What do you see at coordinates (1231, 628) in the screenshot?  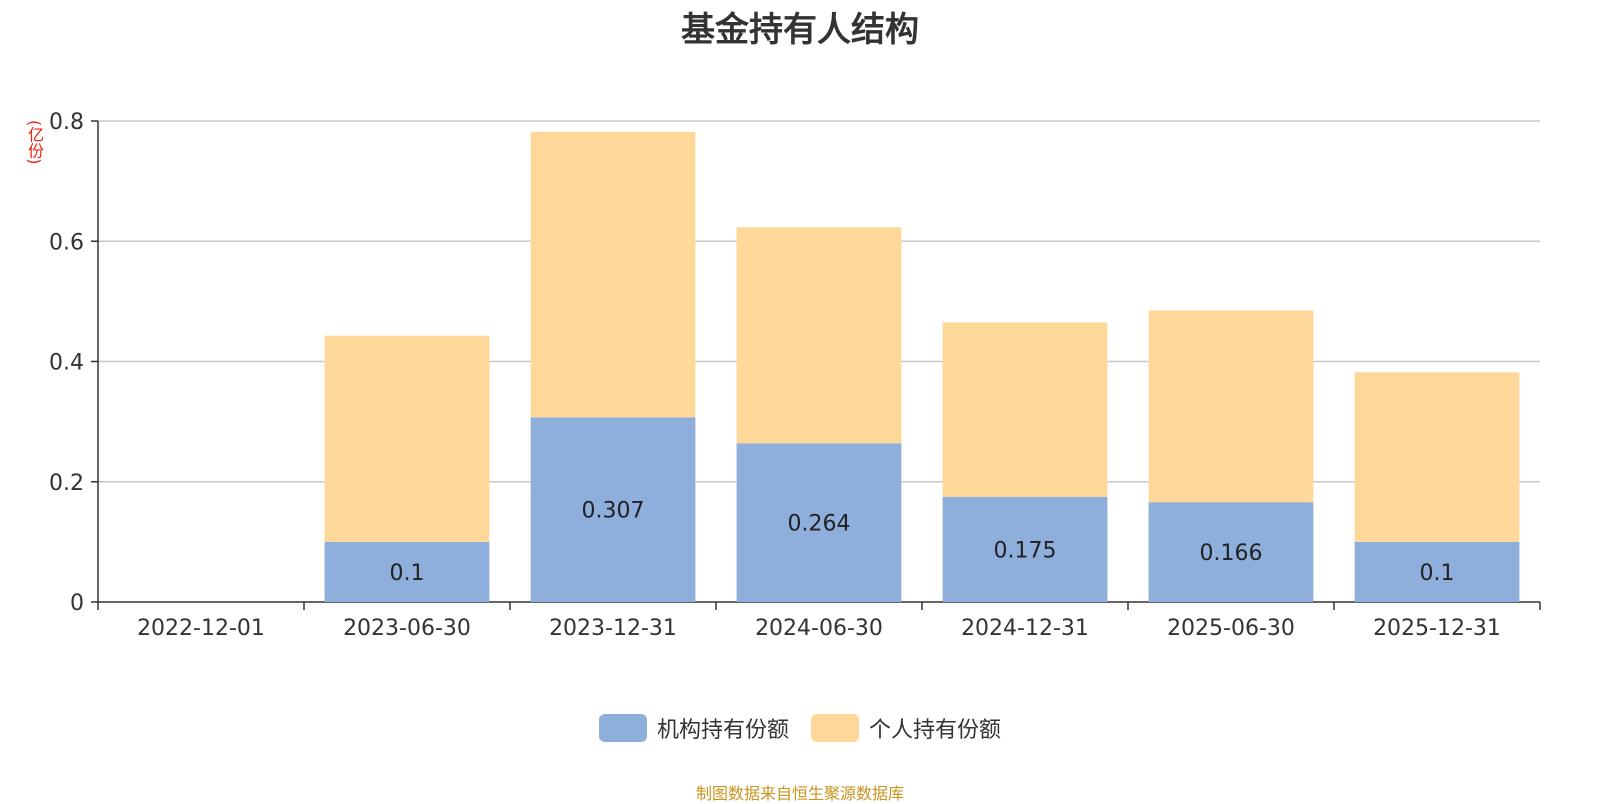 I see `x-tick-label: 2025-06-30` at bounding box center [1231, 628].